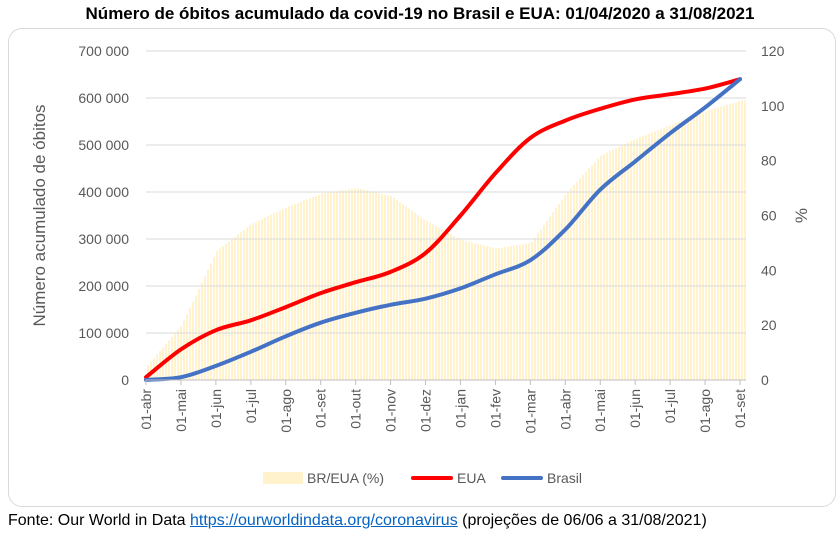 The width and height of the screenshot is (840, 540). I want to click on x-tick-label: 01-out, so click(356, 409).